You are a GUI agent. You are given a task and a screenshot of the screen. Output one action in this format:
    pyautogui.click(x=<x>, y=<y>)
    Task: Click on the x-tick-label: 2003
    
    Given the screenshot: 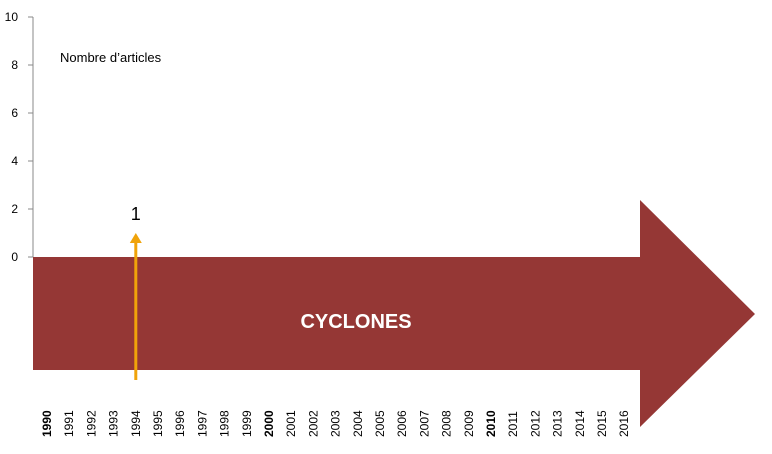 What is the action you would take?
    pyautogui.click(x=336, y=423)
    